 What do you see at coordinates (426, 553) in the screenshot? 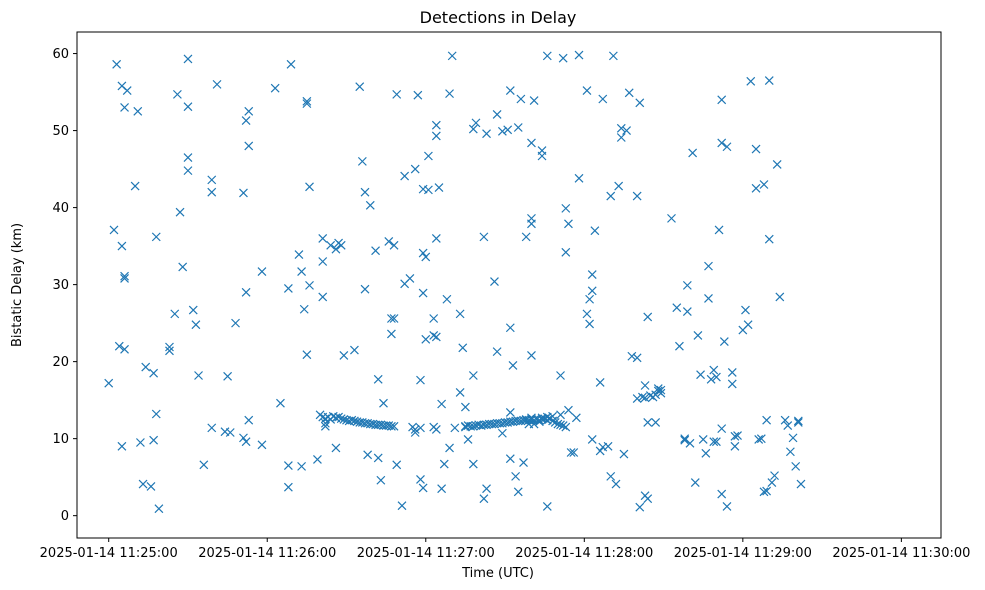
I see `x-tick-label: 2025-01-14 11:27:00` at bounding box center [426, 553].